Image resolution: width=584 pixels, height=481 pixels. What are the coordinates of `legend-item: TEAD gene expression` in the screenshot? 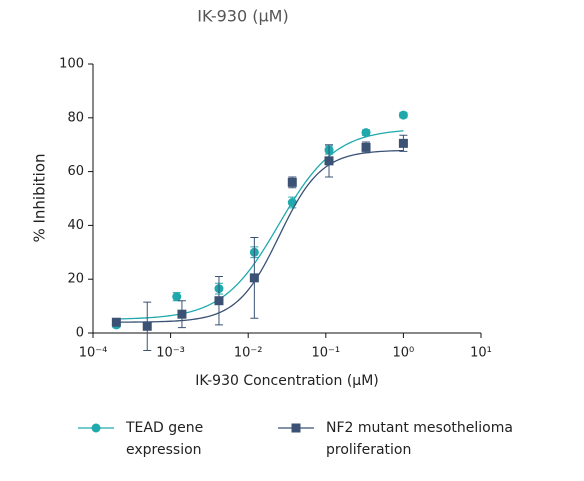 It's located at (168, 439).